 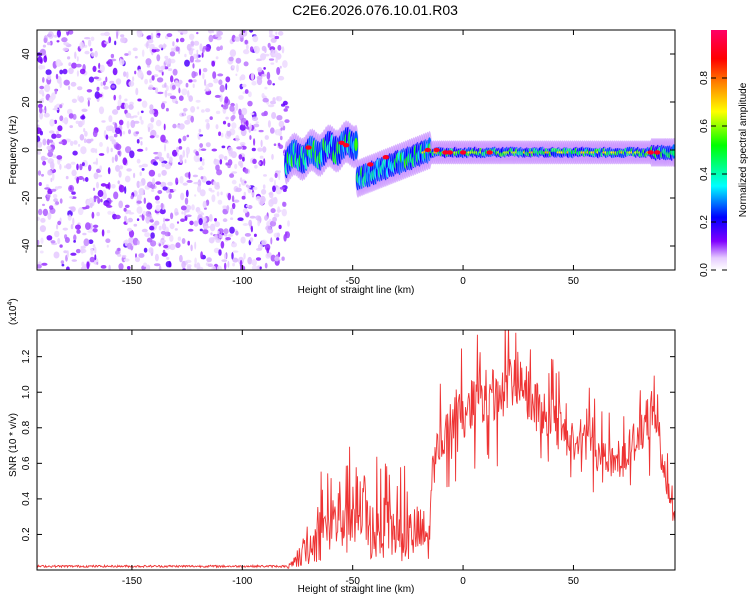 I want to click on snr-x-tick-label: -150, so click(x=132, y=581).